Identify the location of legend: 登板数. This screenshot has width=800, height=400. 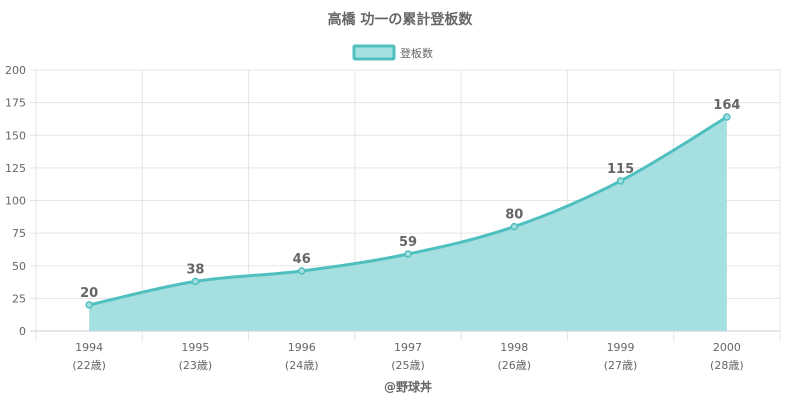
(392, 52).